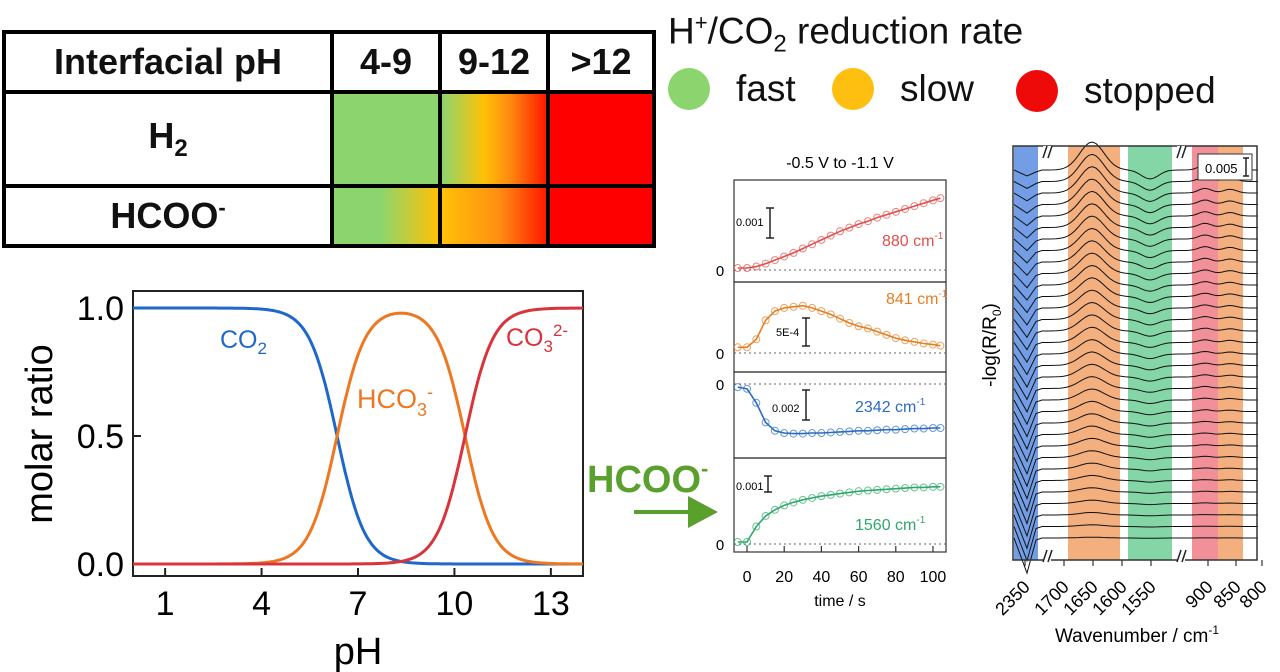 The height and width of the screenshot is (672, 1280). I want to click on speciation-xtick-label: 1, so click(165, 604).